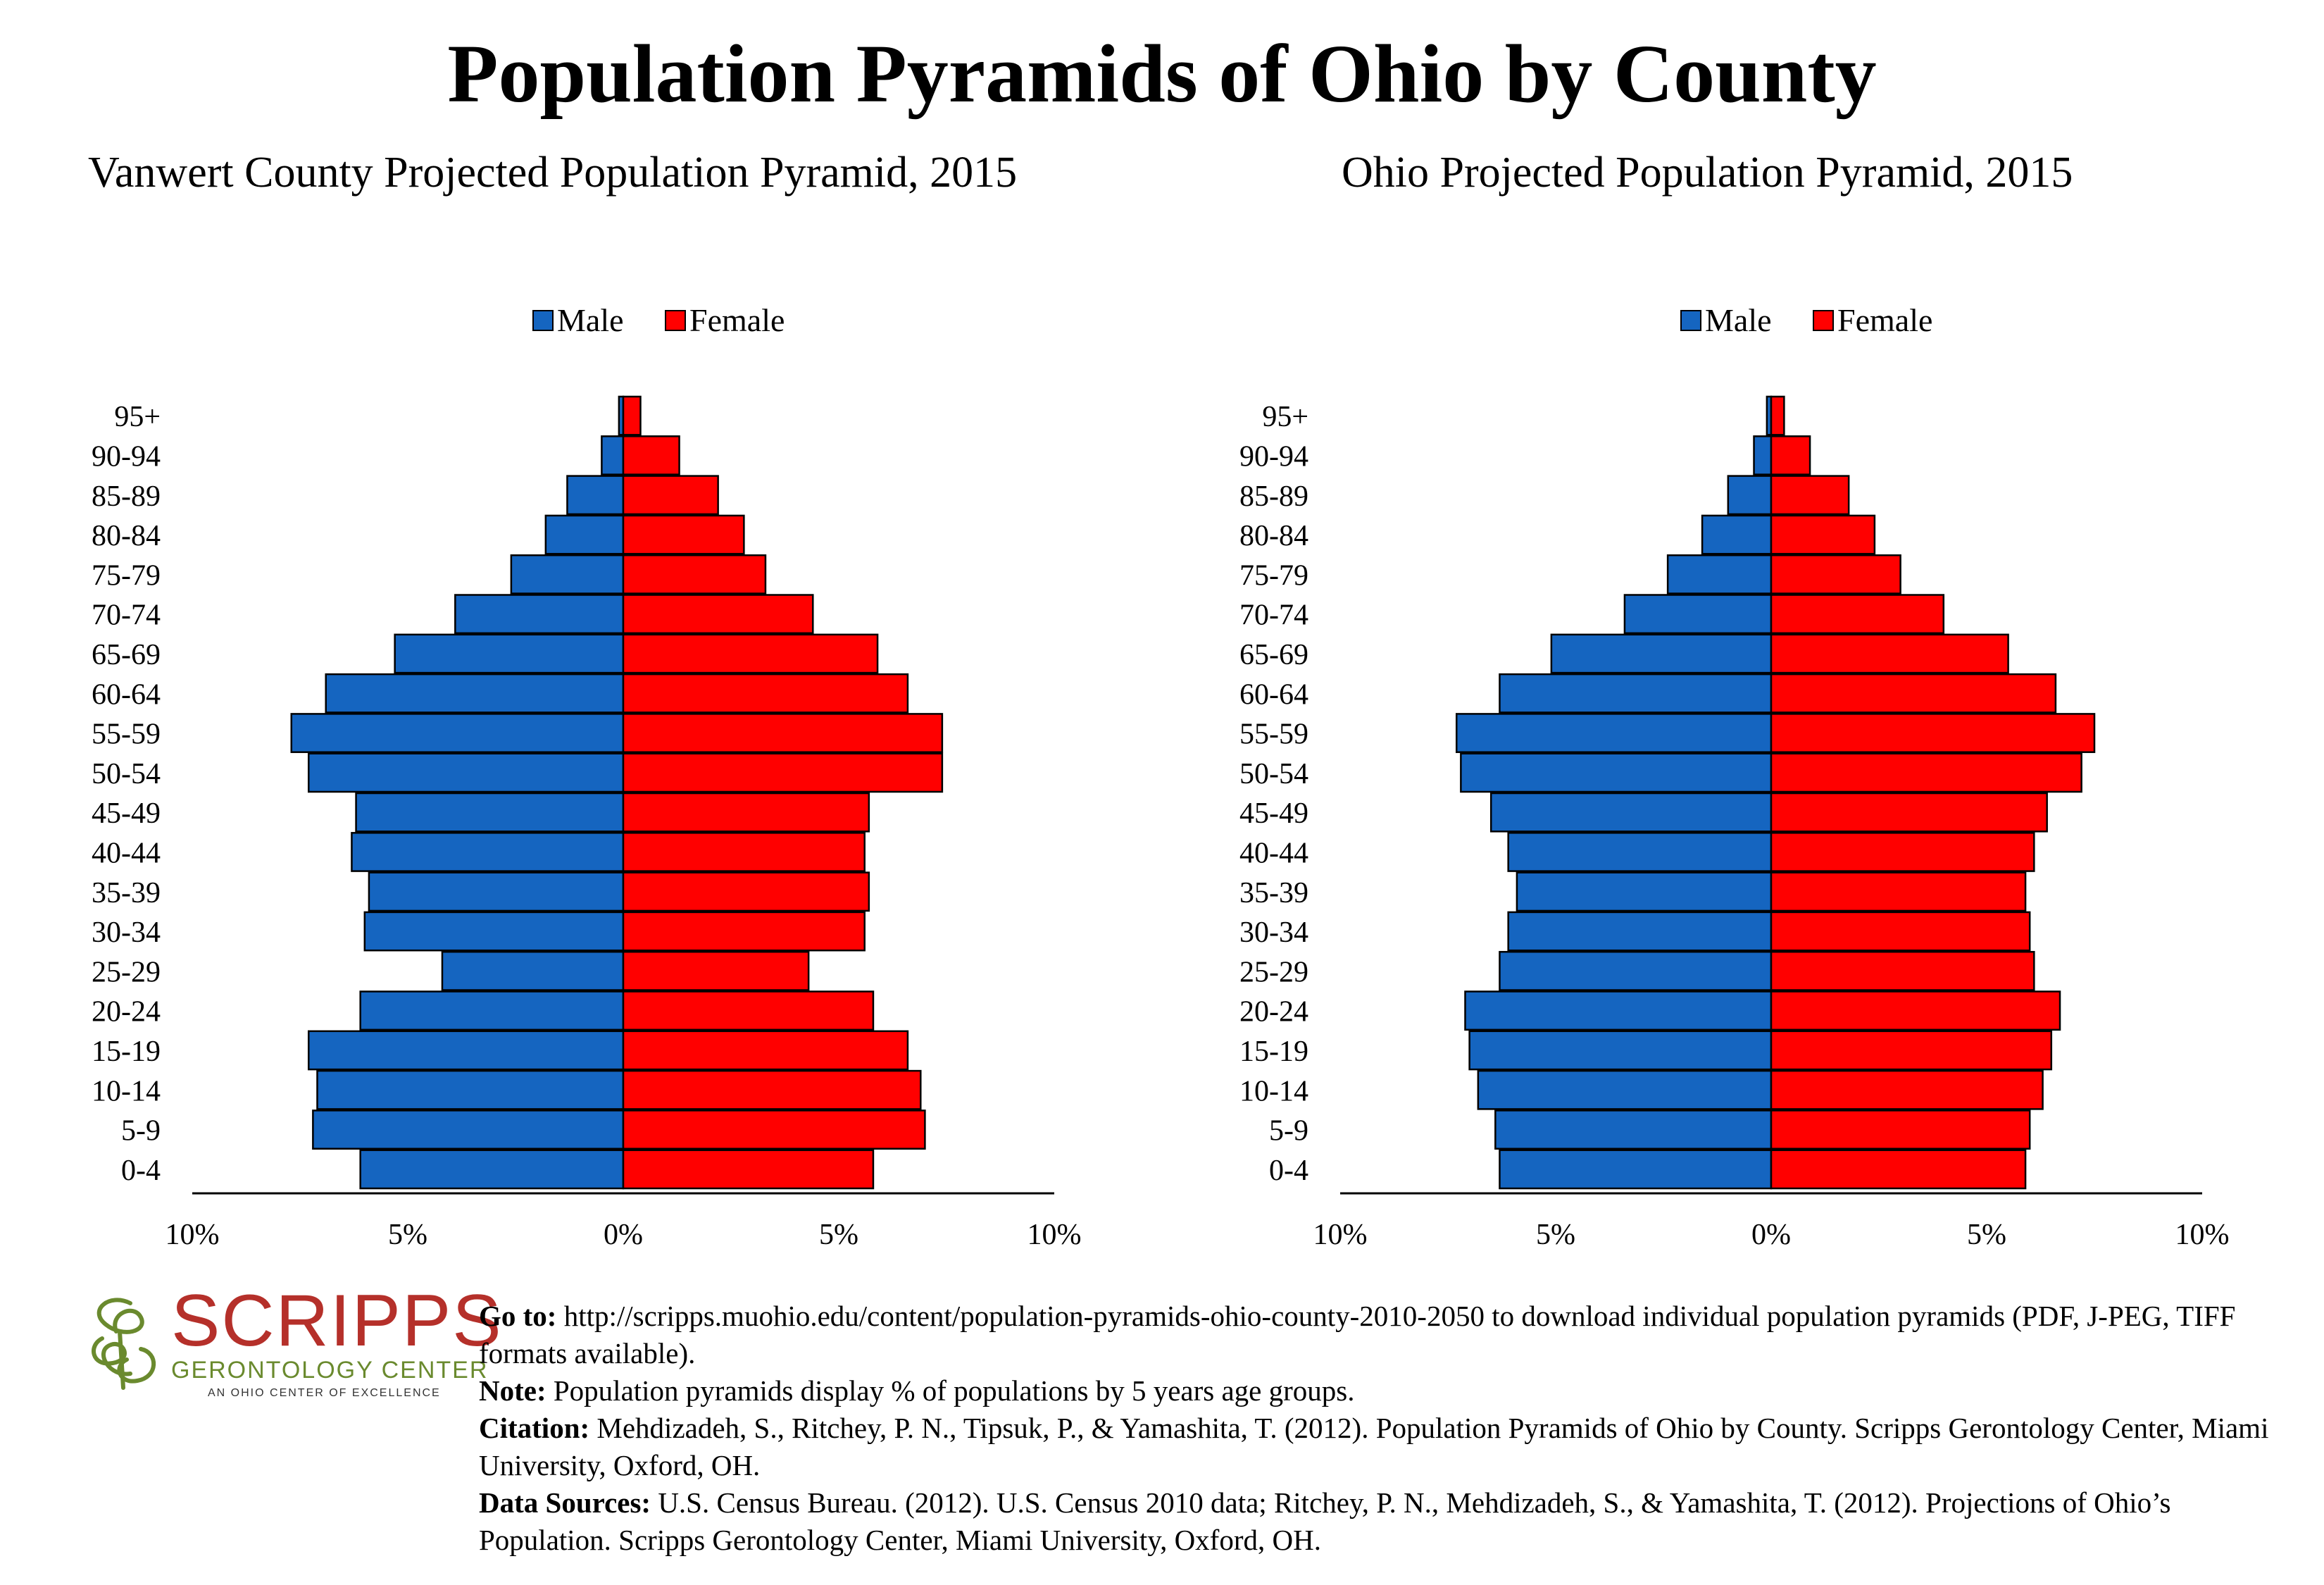  I want to click on left-age-label: 70-74, so click(126, 615).